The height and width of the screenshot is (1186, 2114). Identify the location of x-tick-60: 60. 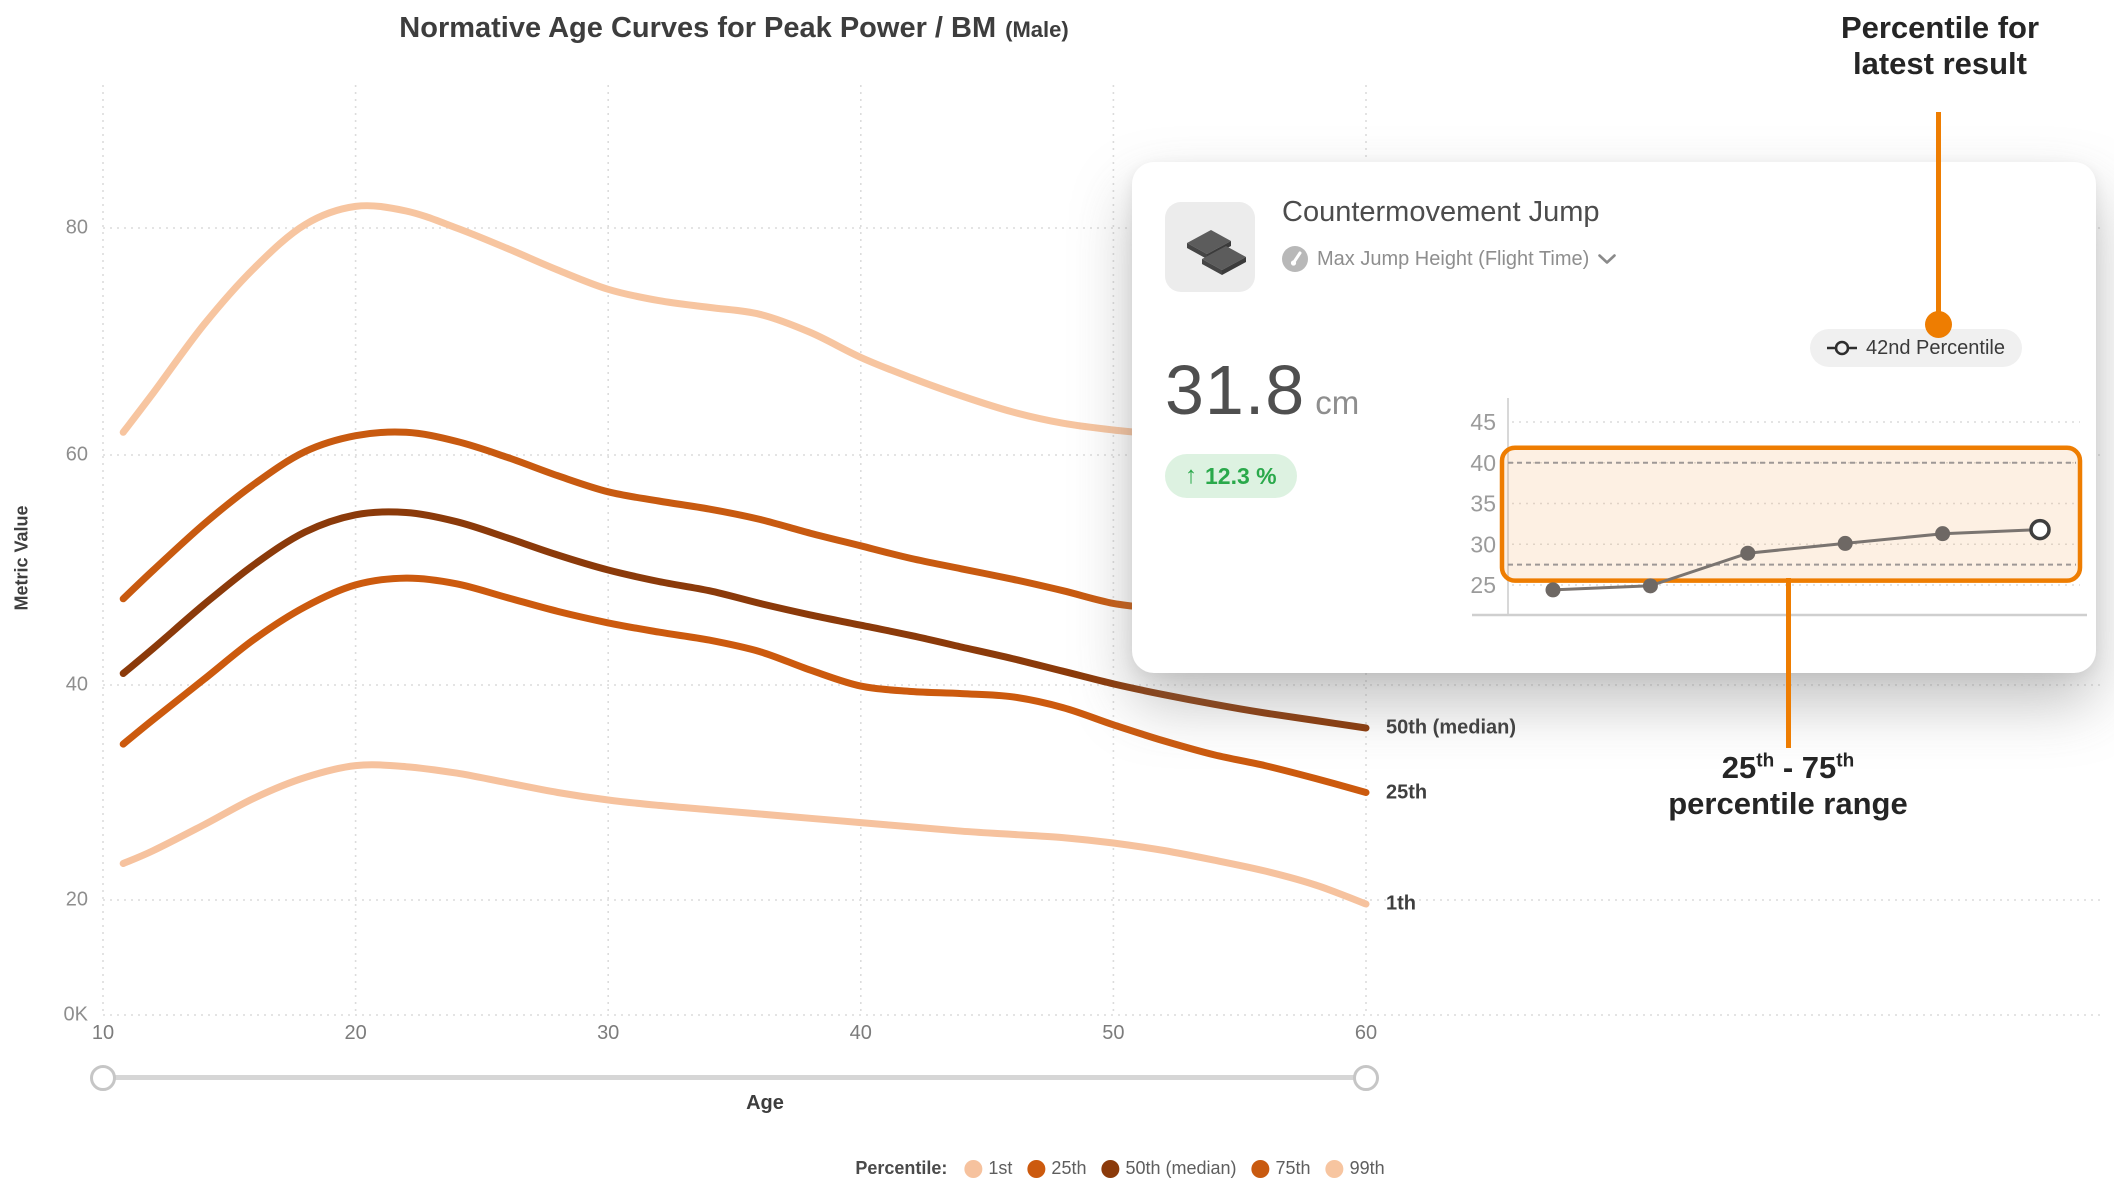
(1366, 1033).